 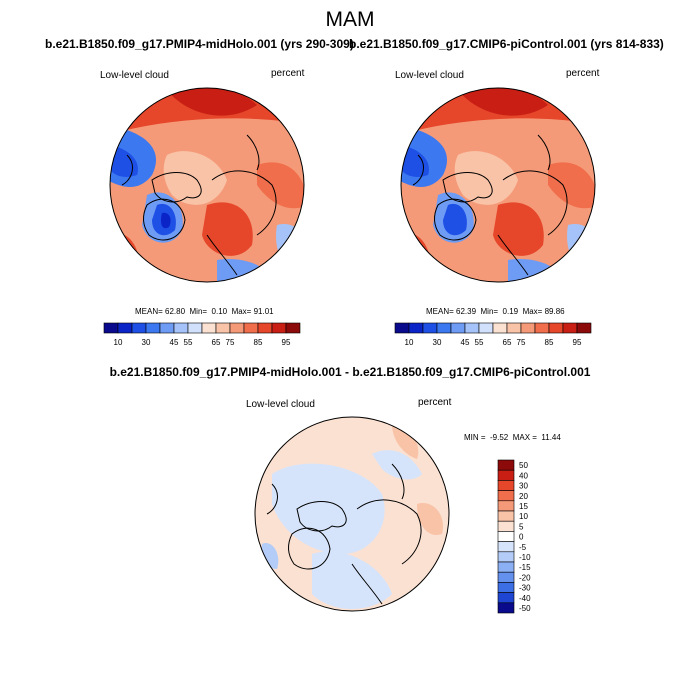 I want to click on stat-min: 0.19, so click(x=510, y=311).